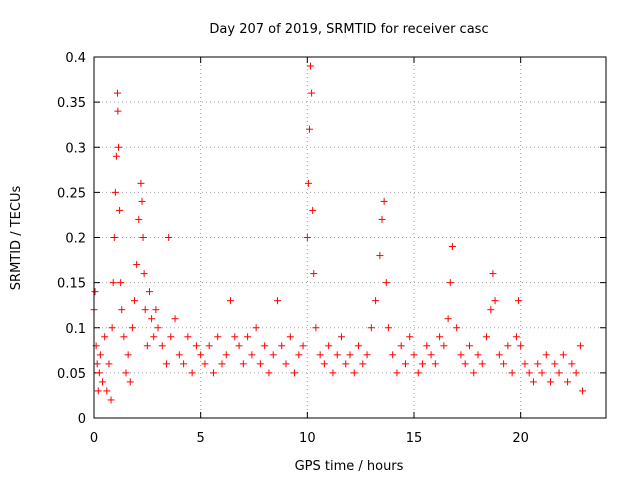  I want to click on y-tick-label: 0.3, so click(75, 148).